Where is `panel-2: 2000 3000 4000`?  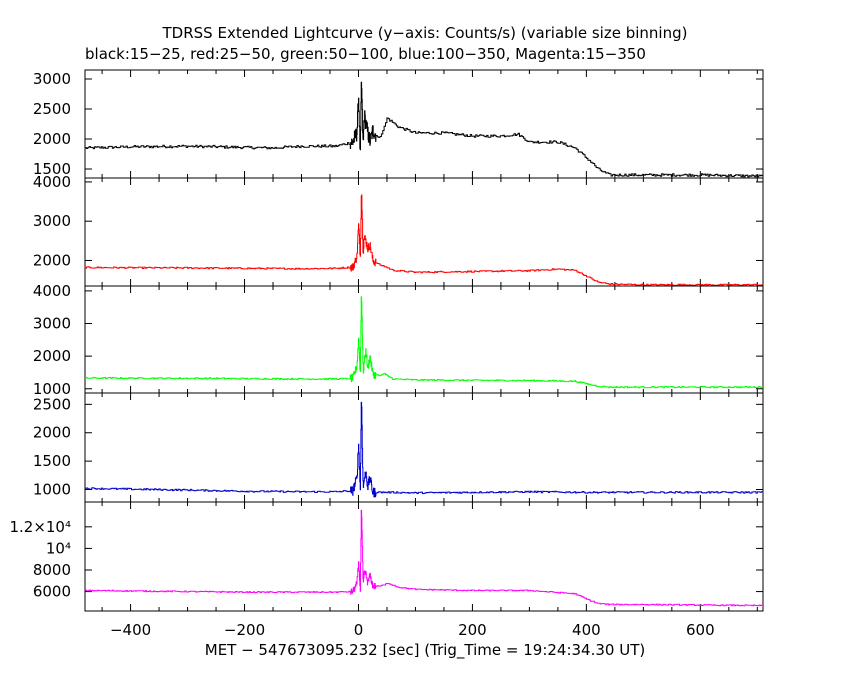
panel-2: 2000 3000 4000 is located at coordinates (398, 230).